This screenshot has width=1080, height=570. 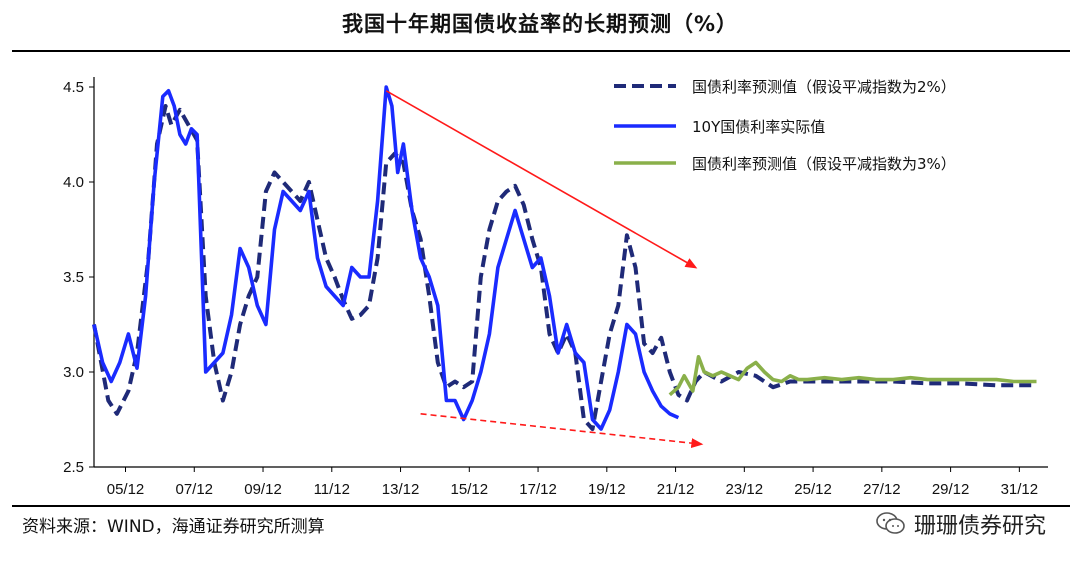 What do you see at coordinates (890, 523) in the screenshot?
I see `wechat-icon` at bounding box center [890, 523].